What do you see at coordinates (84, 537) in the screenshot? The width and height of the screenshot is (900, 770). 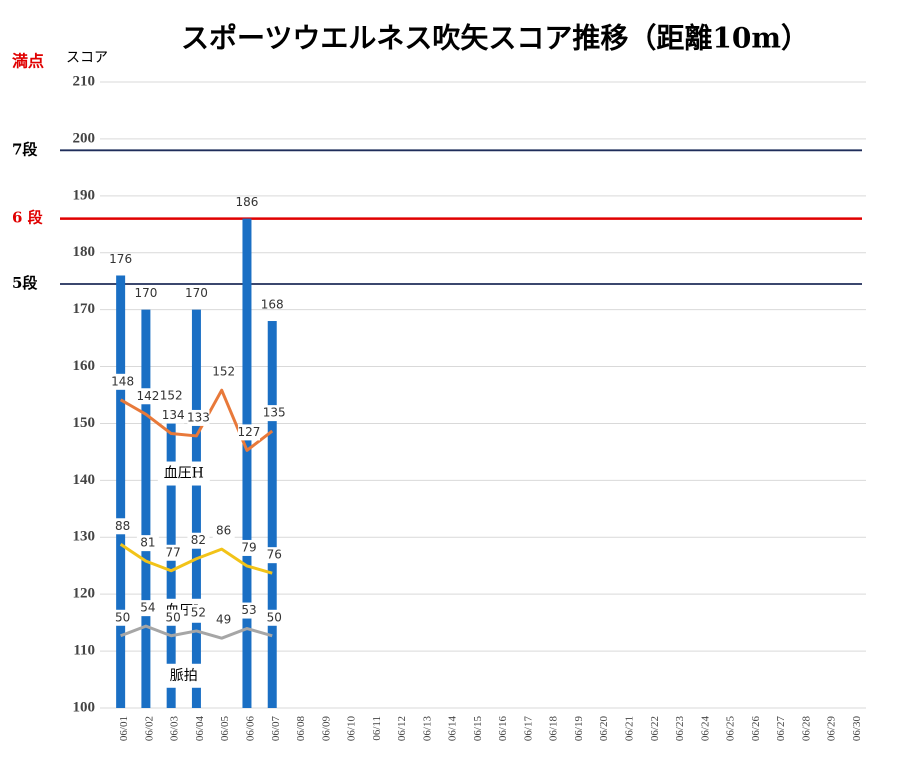 I see `y-tick-label: 130` at bounding box center [84, 537].